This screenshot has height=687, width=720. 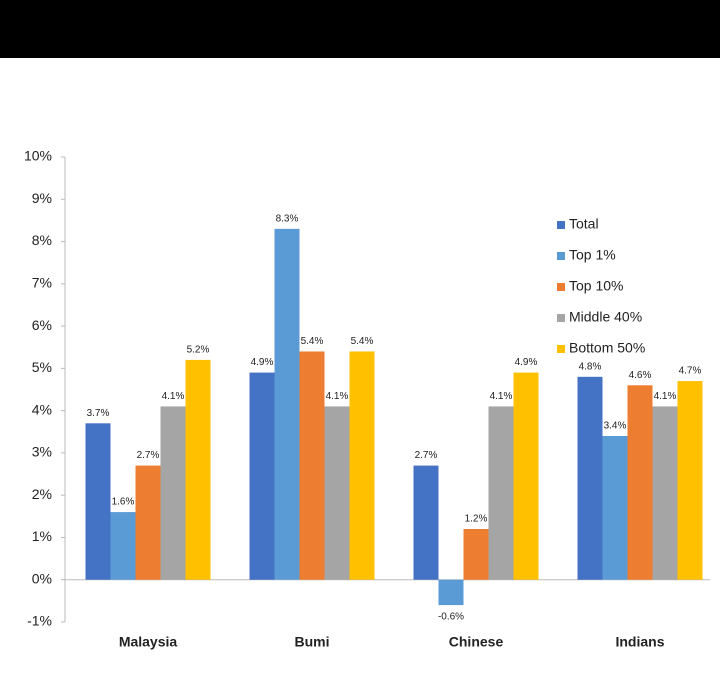 What do you see at coordinates (42, 536) in the screenshot?
I see `y-tick-label: 1%` at bounding box center [42, 536].